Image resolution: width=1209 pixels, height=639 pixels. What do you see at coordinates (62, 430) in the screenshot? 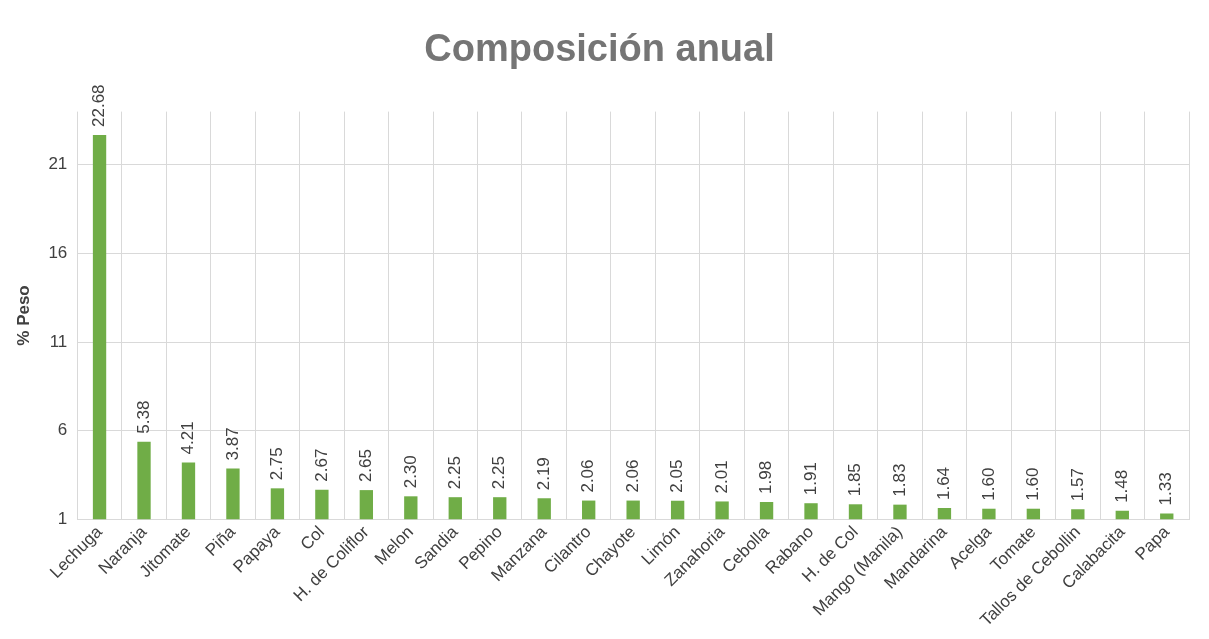
I see `y-tick-label: 6` at bounding box center [62, 430].